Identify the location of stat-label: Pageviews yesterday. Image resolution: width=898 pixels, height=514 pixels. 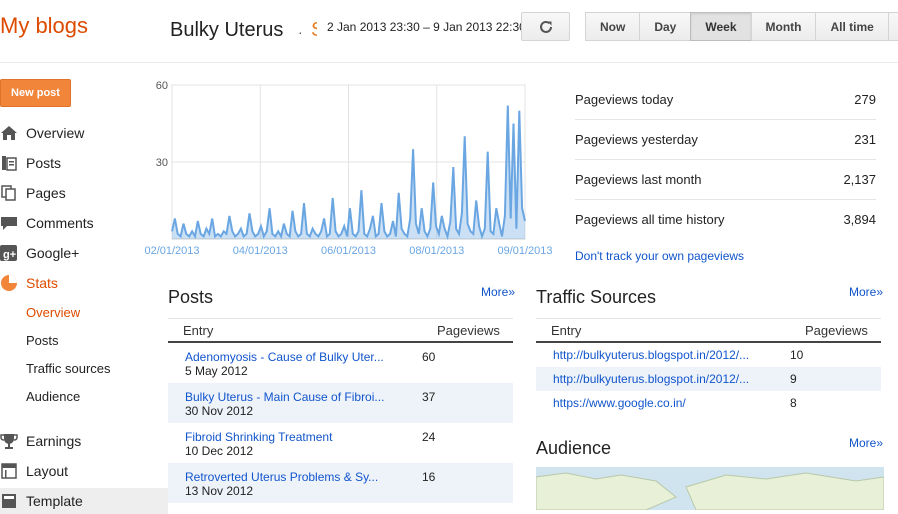
(636, 139).